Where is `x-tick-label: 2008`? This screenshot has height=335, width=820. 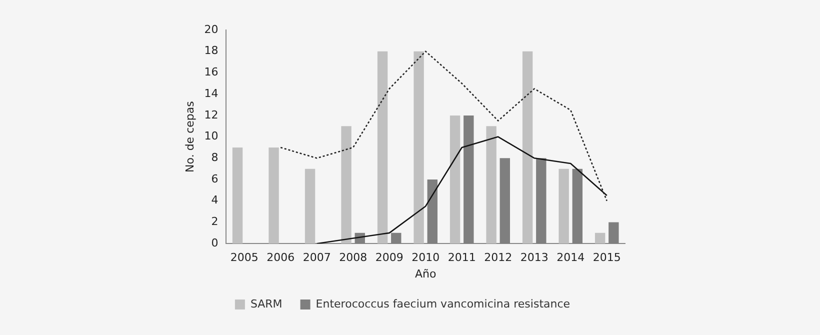 x-tick-label: 2008 is located at coordinates (353, 257).